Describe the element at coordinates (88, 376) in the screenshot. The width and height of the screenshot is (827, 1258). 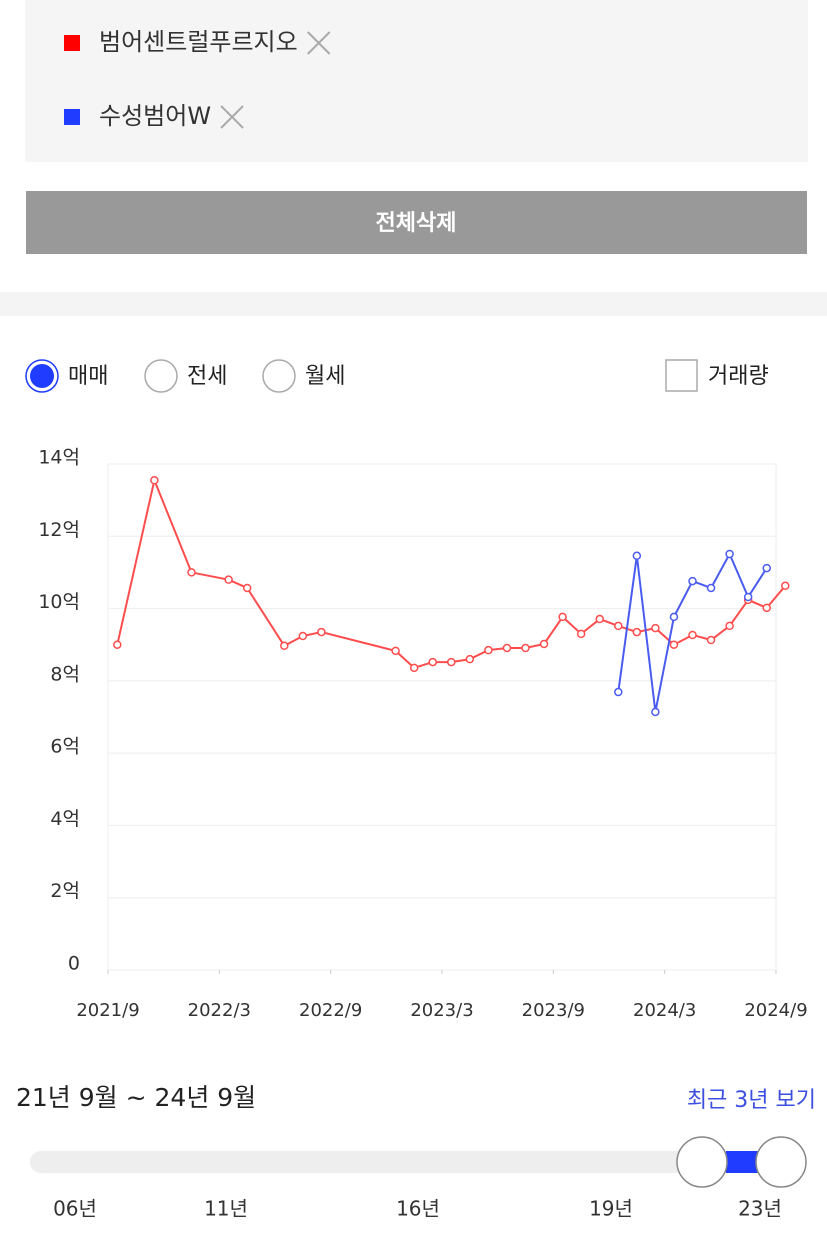
I see `radio-label: 매매` at that location.